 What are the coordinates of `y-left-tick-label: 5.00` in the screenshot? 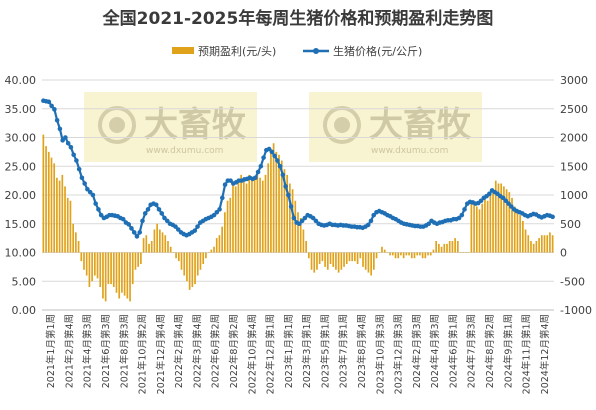 It's located at (24, 281).